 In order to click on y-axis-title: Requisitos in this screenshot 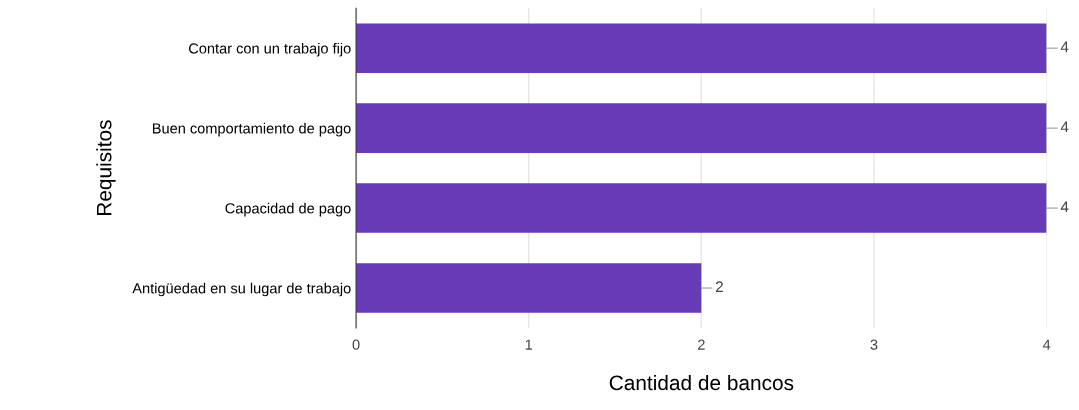, I will do `click(106, 168)`.